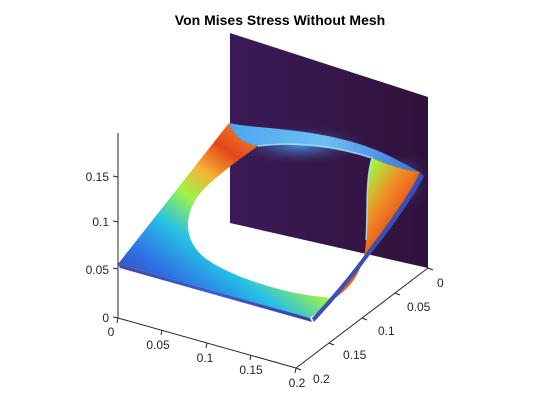 The image size is (560, 420). Describe the element at coordinates (369, 326) in the screenshot. I see `y-axis: 0 0.05 0.1 0.15 0.2` at that location.